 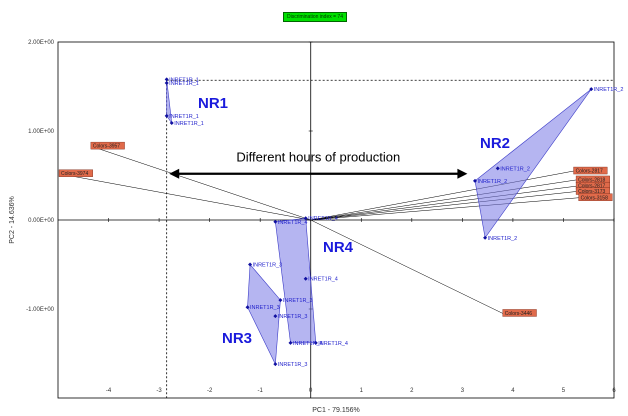 I want to click on x-tick-label: 3, so click(x=463, y=391).